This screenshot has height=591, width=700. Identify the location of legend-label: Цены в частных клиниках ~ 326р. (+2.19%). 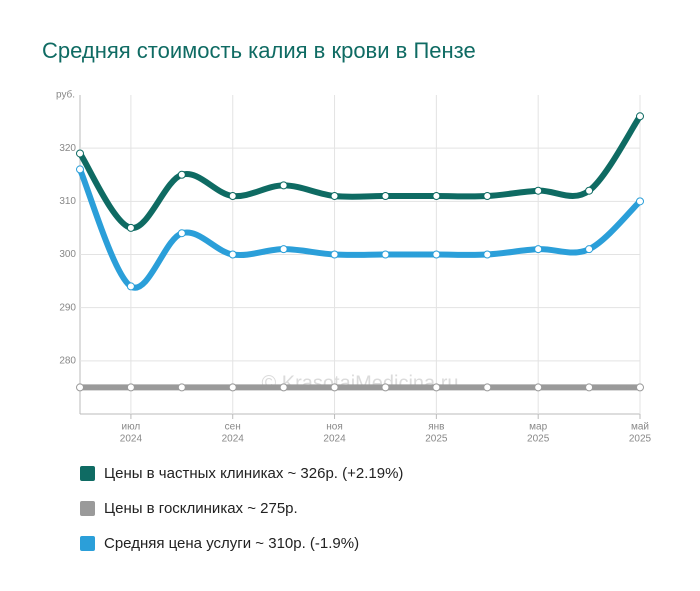
(253, 473).